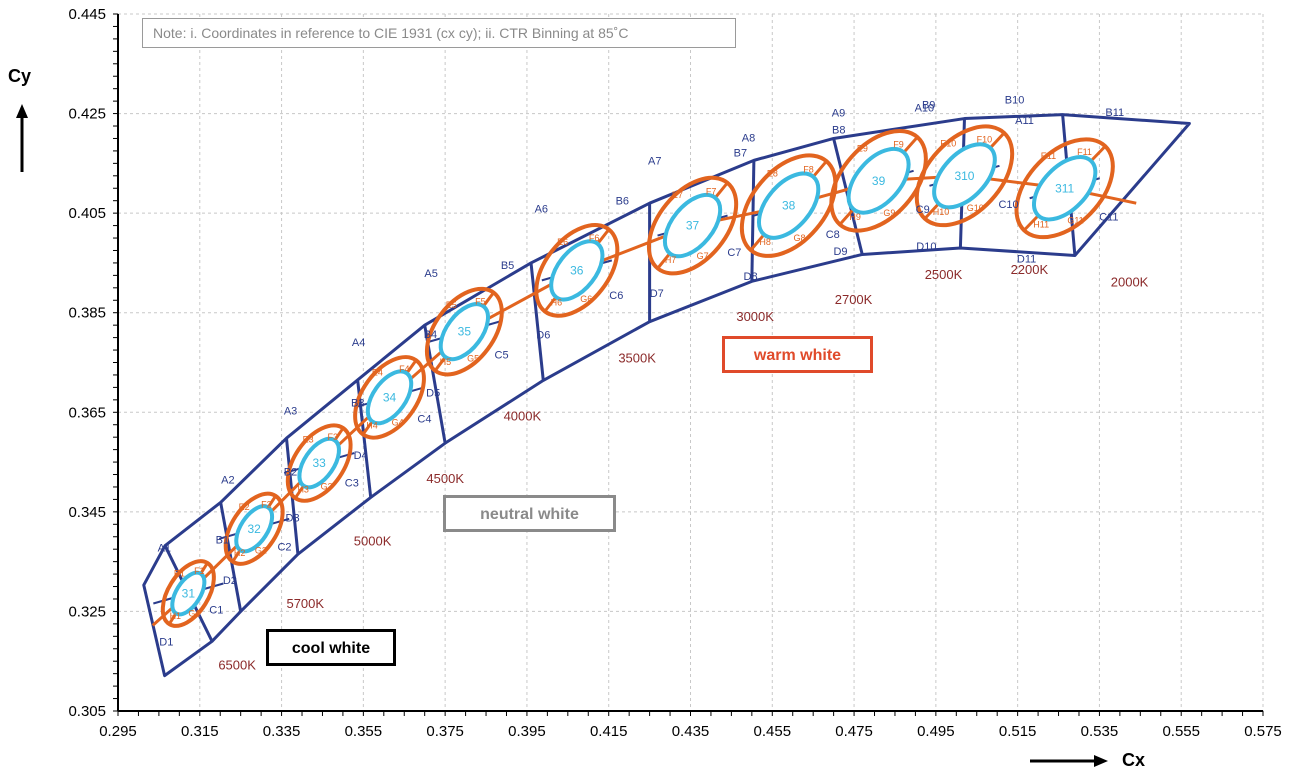 The height and width of the screenshot is (777, 1291). What do you see at coordinates (87, 512) in the screenshot?
I see `y-tick-label: 0.345` at bounding box center [87, 512].